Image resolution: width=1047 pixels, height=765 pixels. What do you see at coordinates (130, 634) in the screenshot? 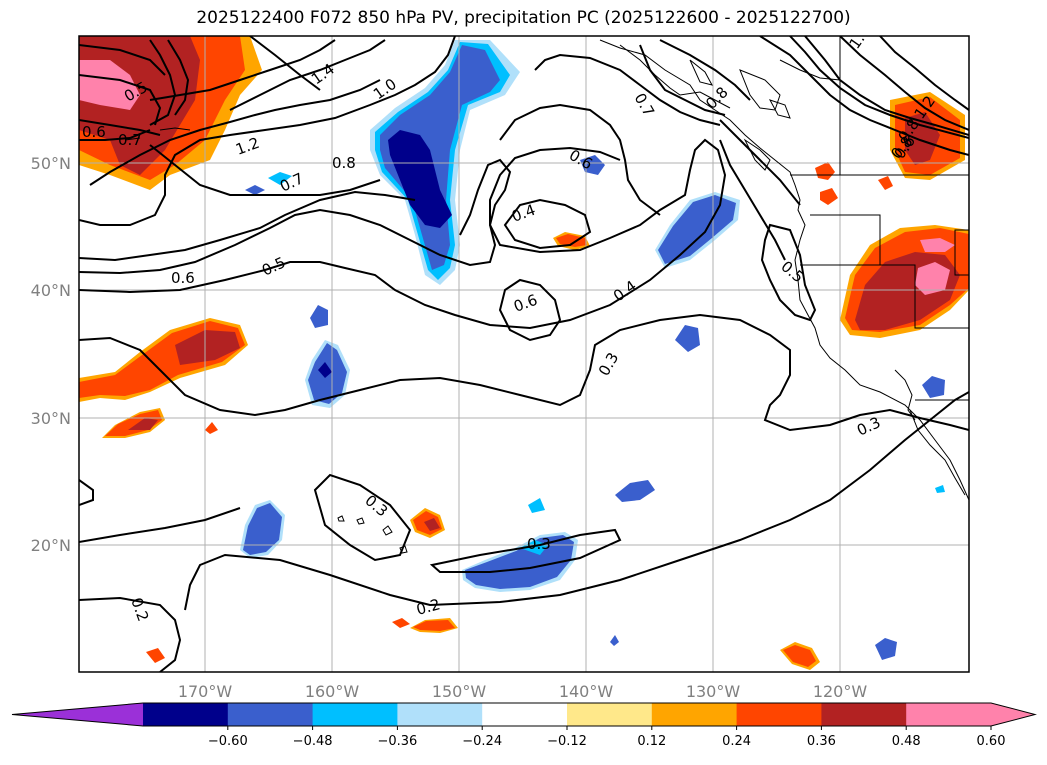
I see `contour-0.2-south` at bounding box center [130, 634].